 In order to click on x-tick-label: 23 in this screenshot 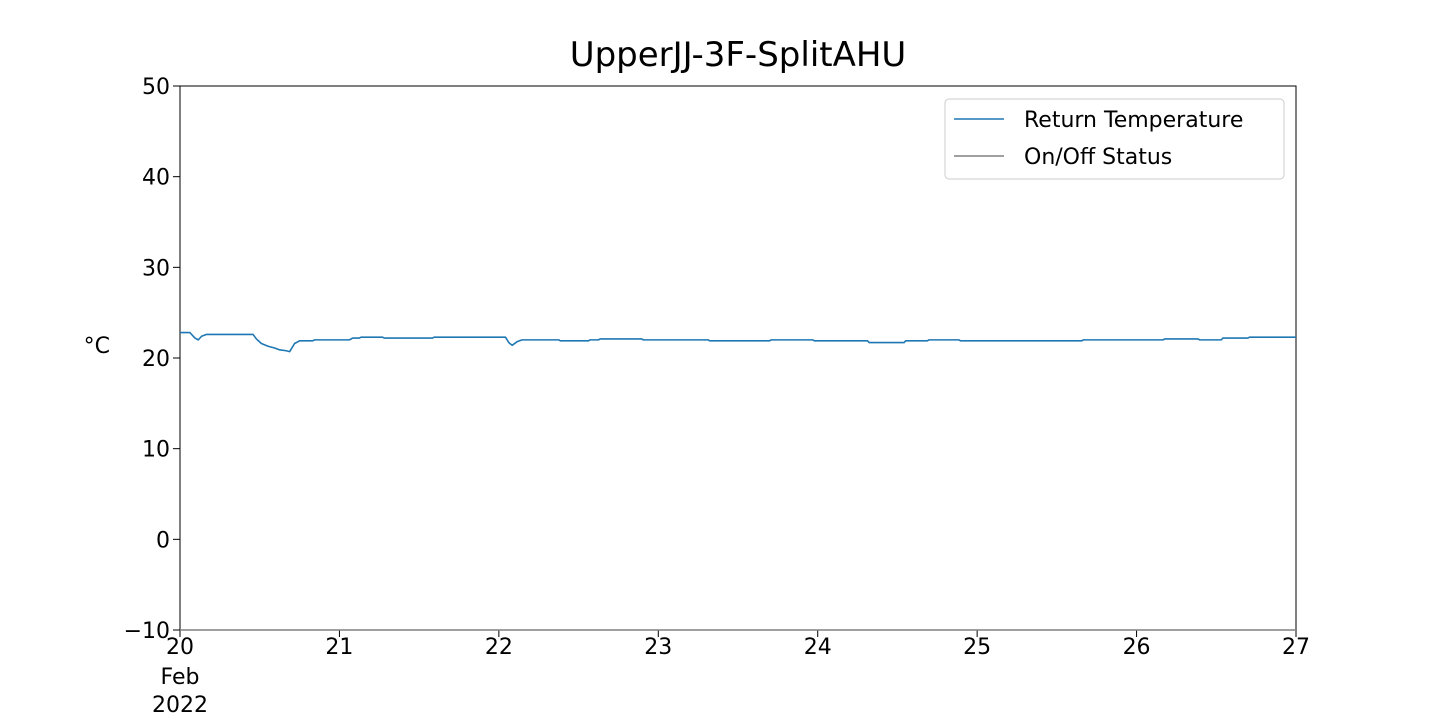, I will do `click(658, 647)`.